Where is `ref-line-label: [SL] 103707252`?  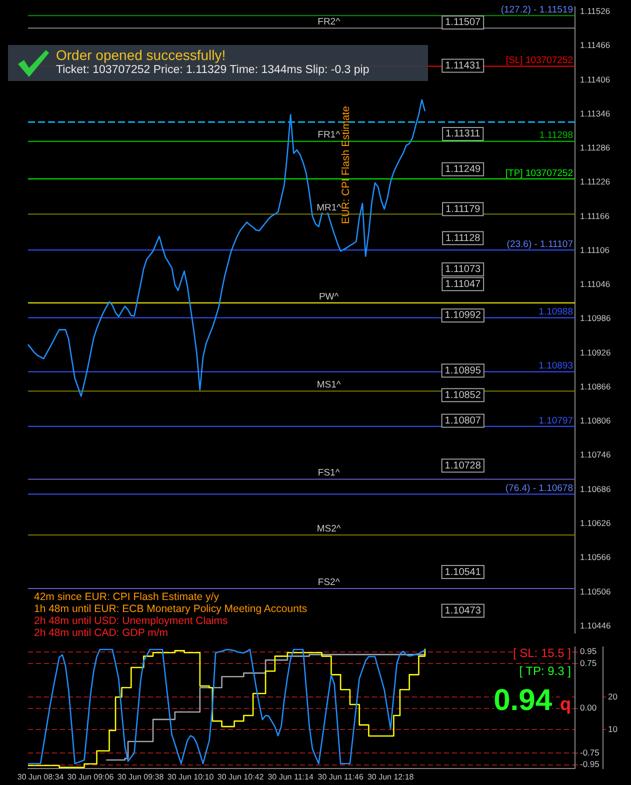 ref-line-label: [SL] 103707252 is located at coordinates (539, 60).